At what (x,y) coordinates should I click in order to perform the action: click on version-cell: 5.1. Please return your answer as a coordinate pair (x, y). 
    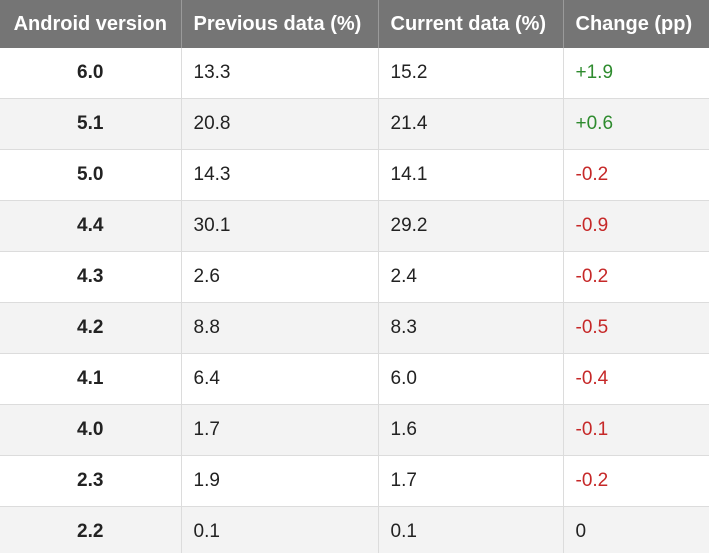
    Looking at the image, I should click on (91, 124).